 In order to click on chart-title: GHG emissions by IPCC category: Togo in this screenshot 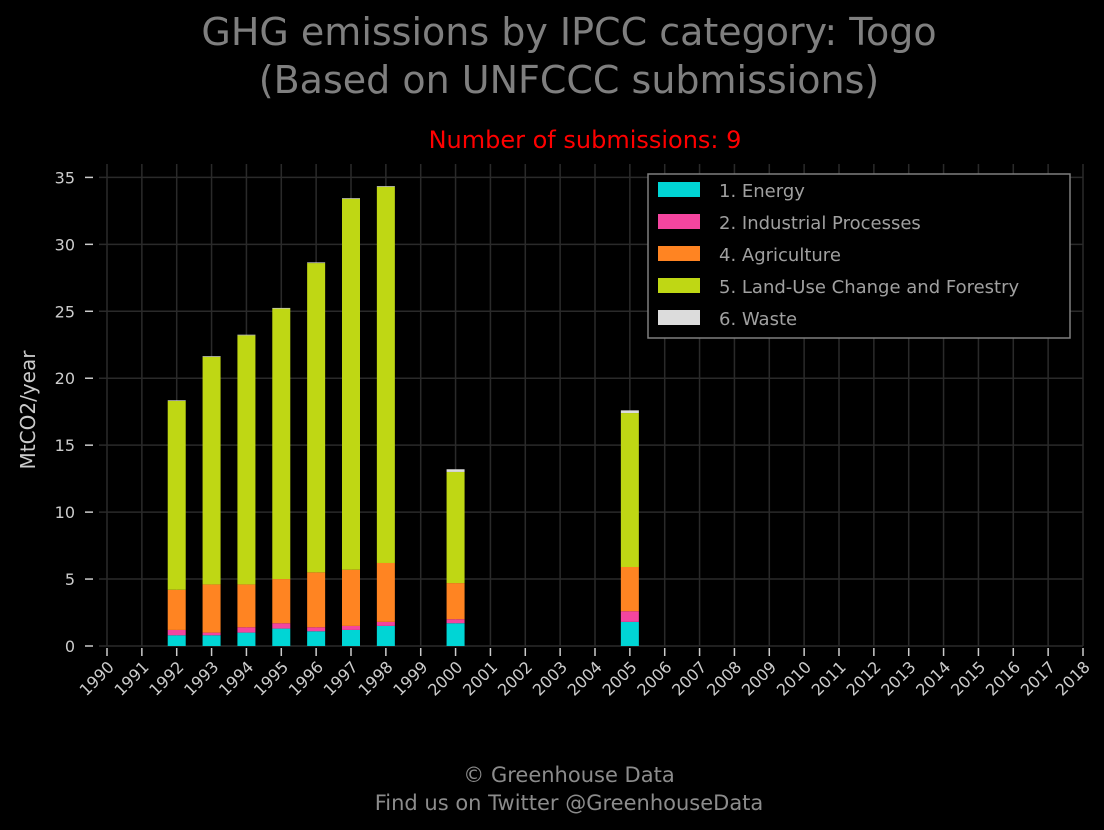, I will do `click(568, 32)`.